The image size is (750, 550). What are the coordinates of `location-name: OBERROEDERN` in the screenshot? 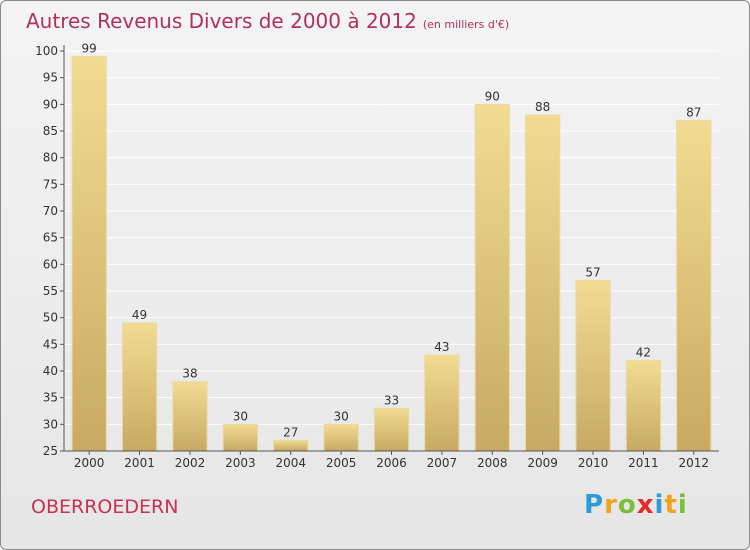 It's located at (105, 507).